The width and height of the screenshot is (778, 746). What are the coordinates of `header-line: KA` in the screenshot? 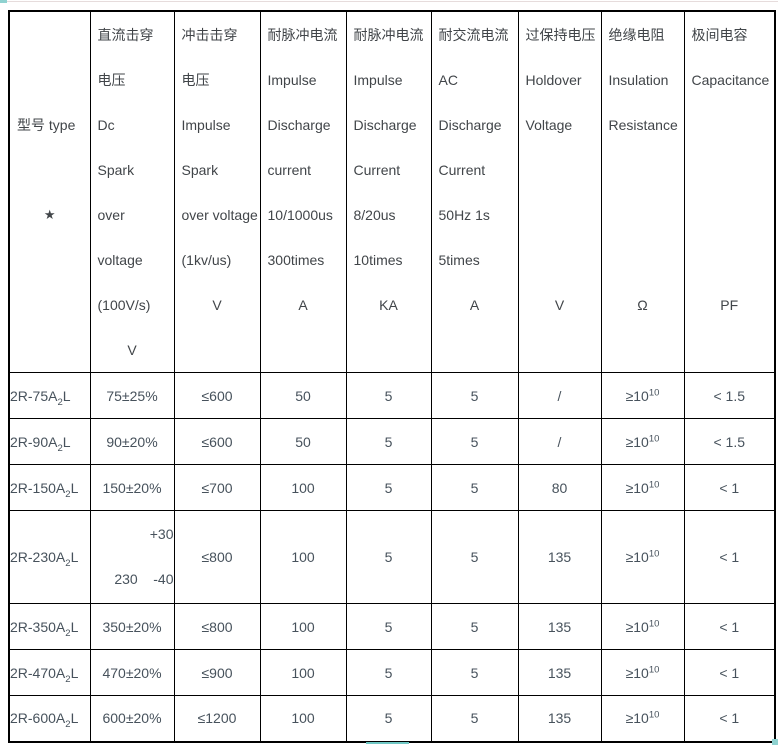 It's located at (388, 304).